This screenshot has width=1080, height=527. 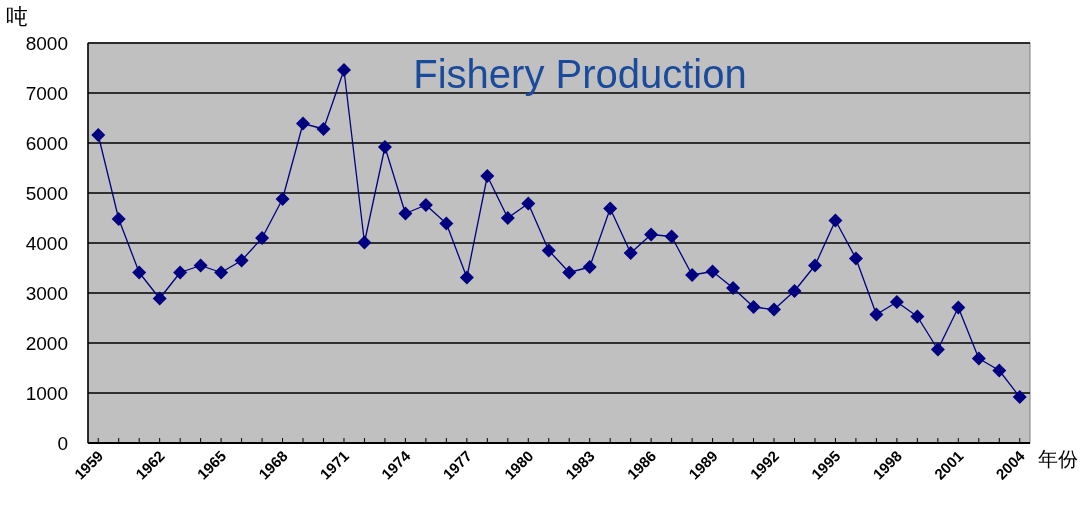 What do you see at coordinates (580, 74) in the screenshot?
I see `chart-title: Fishery Production` at bounding box center [580, 74].